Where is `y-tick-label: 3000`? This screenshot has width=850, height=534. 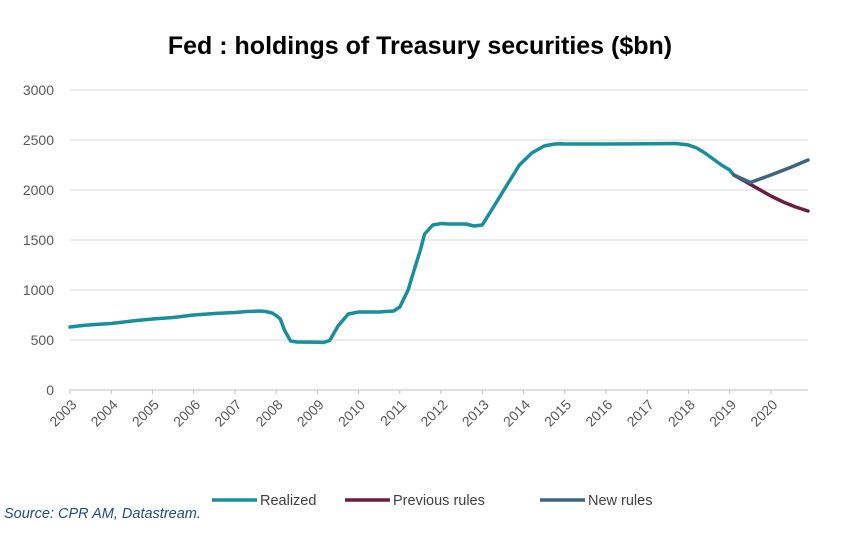 y-tick-label: 3000 is located at coordinates (38, 90).